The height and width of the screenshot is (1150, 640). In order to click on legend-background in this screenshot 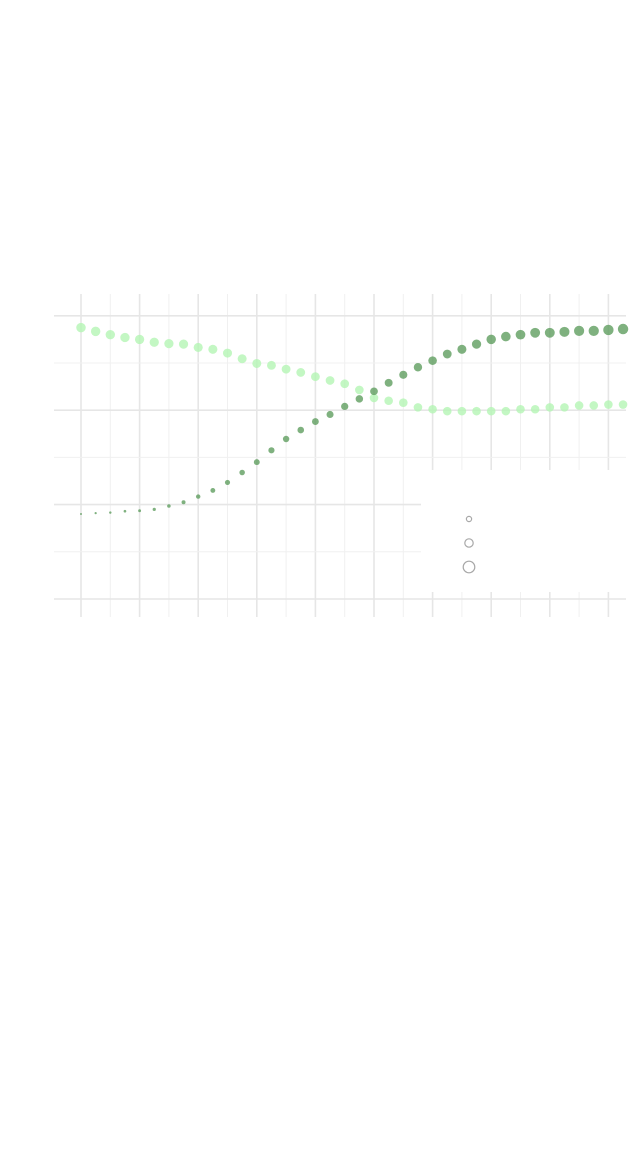, I will do `click(523, 531)`.